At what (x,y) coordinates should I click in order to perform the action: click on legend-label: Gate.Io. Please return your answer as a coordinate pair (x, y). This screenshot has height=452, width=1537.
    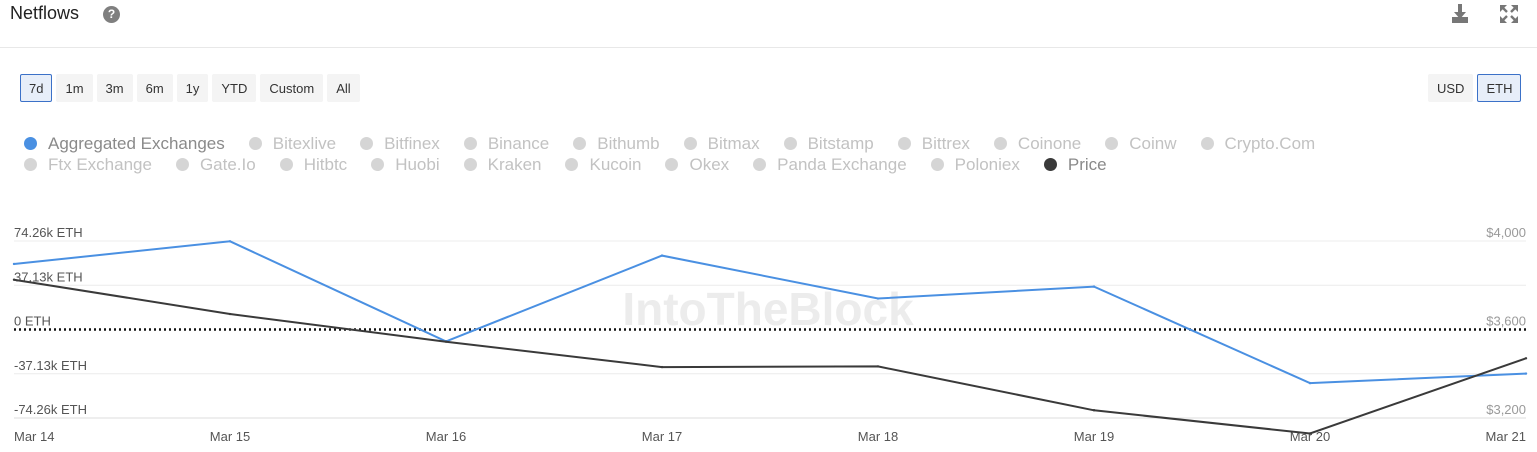
    Looking at the image, I should click on (227, 164).